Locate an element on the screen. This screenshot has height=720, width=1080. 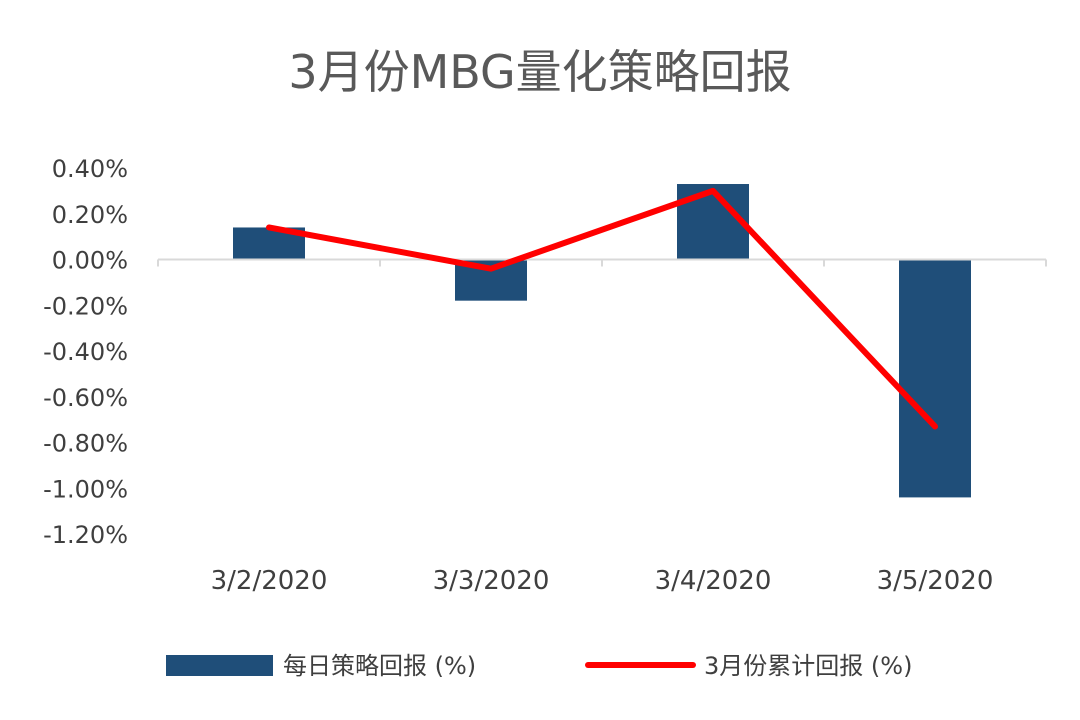
legend-swatch-bar is located at coordinates (219, 665).